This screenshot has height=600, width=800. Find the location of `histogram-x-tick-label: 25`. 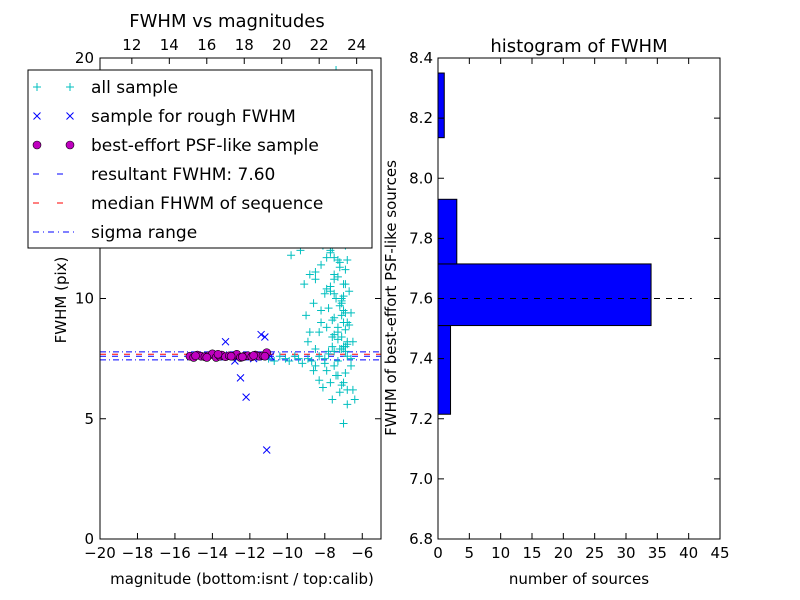

histogram-x-tick-label: 25 is located at coordinates (594, 553).